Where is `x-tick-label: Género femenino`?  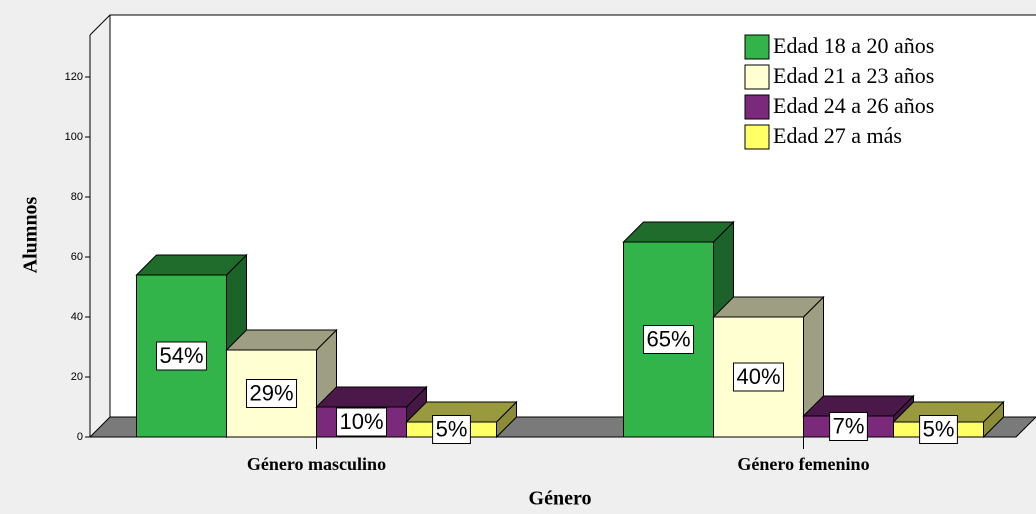 x-tick-label: Género femenino is located at coordinates (803, 464).